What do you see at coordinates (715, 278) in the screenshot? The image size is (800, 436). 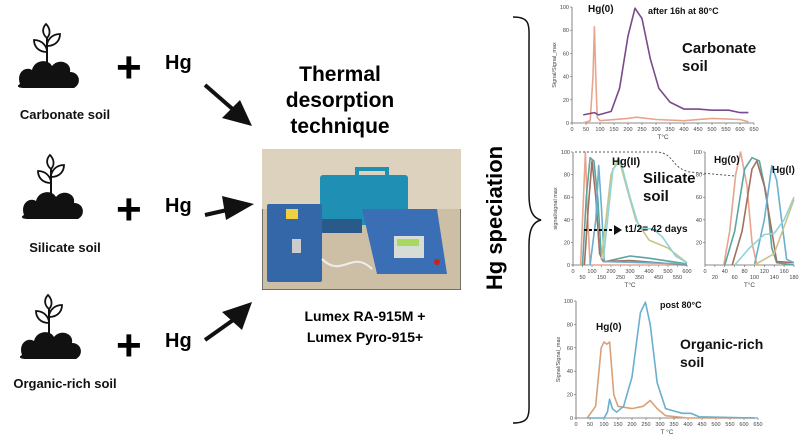 I see `x-tick-label: 20` at bounding box center [715, 278].